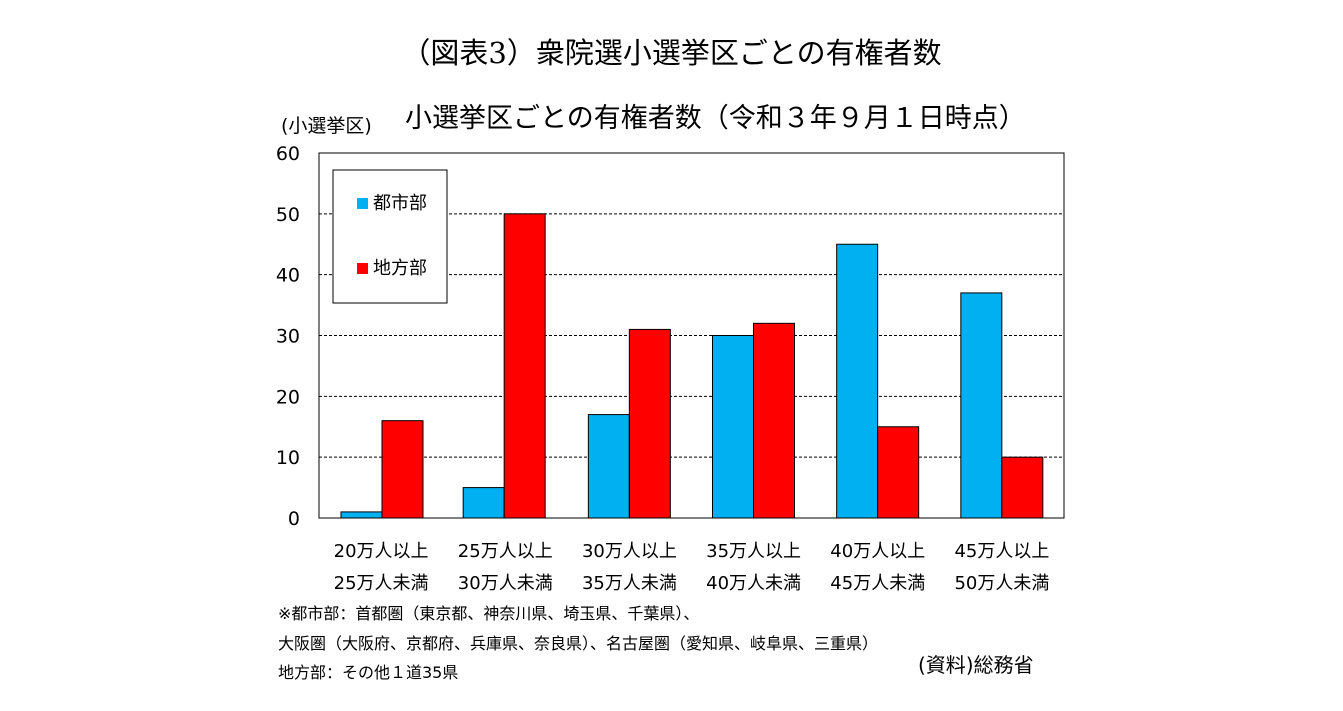 The width and height of the screenshot is (1343, 711). Describe the element at coordinates (288, 397) in the screenshot. I see `y-tick-label: 20` at that location.